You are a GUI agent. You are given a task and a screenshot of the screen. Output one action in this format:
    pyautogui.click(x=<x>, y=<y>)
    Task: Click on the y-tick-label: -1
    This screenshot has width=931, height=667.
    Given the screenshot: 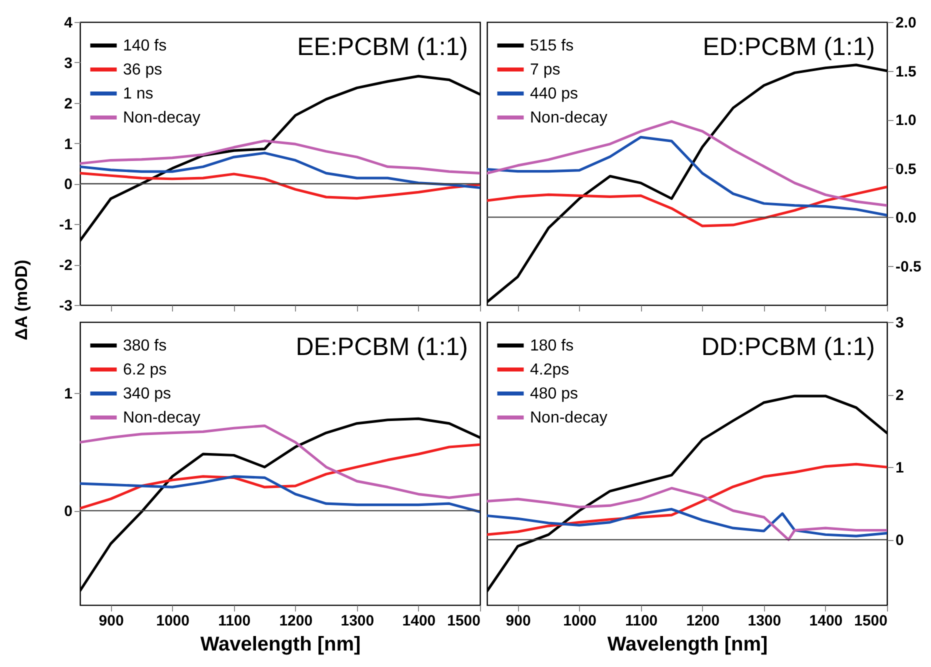 What is the action you would take?
    pyautogui.click(x=65, y=225)
    